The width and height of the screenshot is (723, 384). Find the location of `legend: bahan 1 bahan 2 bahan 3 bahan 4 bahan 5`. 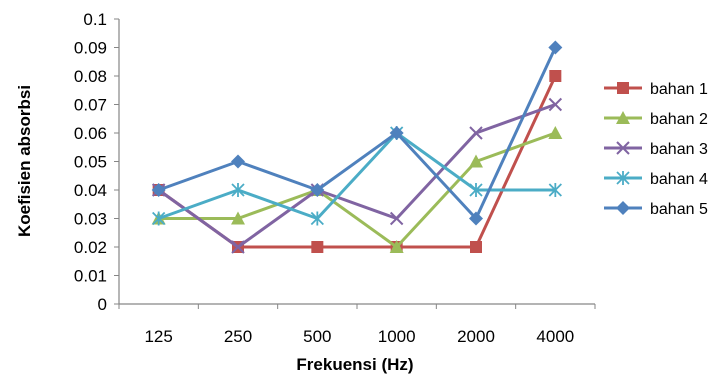

legend: bahan 1 bahan 2 bahan 3 bahan 4 bahan 5 is located at coordinates (656, 149).